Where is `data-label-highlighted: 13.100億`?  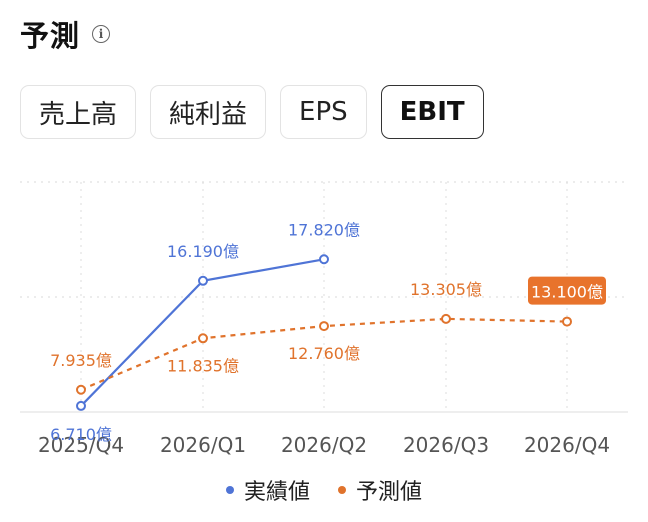
data-label-highlighted: 13.100億 is located at coordinates (567, 292).